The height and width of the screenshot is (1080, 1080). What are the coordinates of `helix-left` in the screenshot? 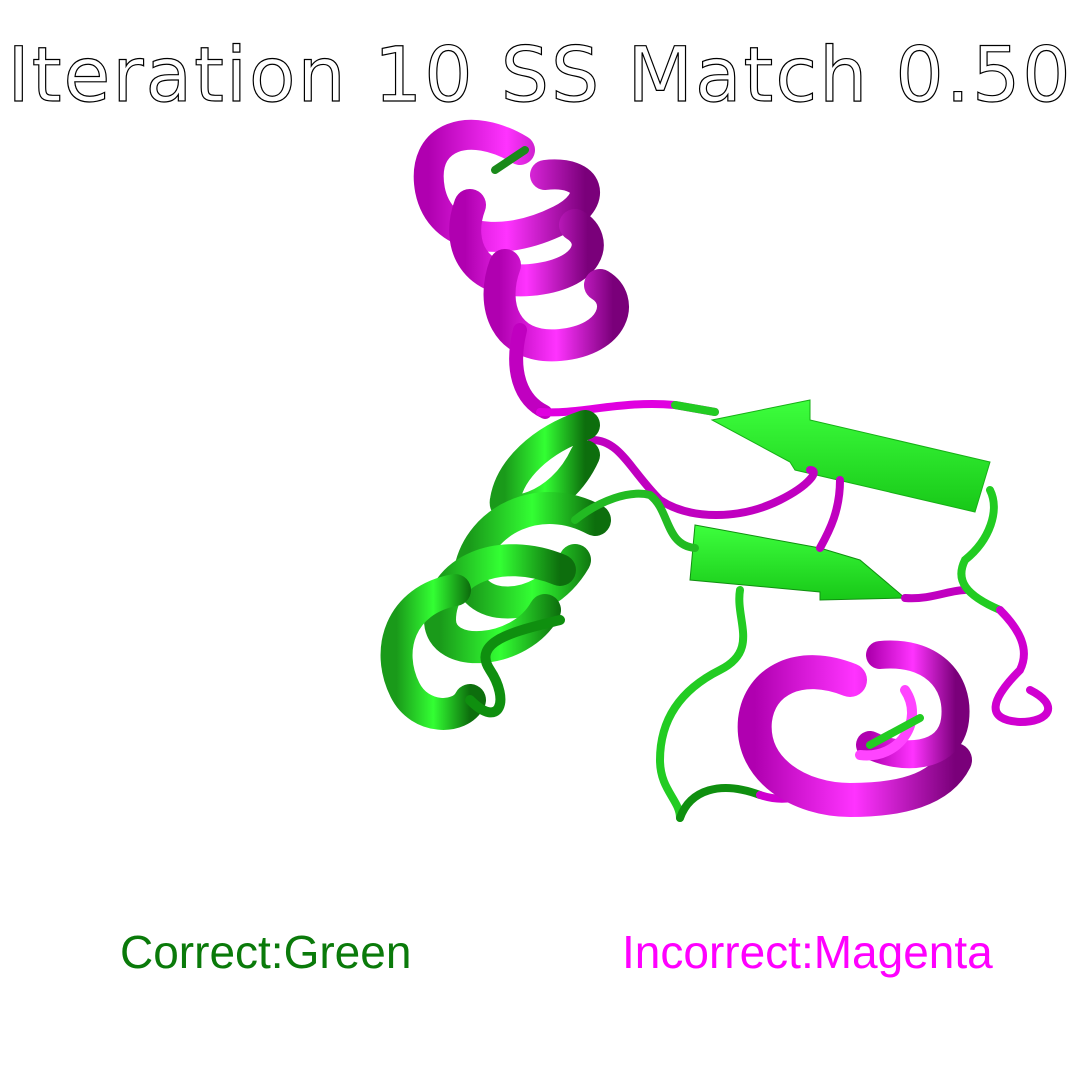 It's located at (539, 570).